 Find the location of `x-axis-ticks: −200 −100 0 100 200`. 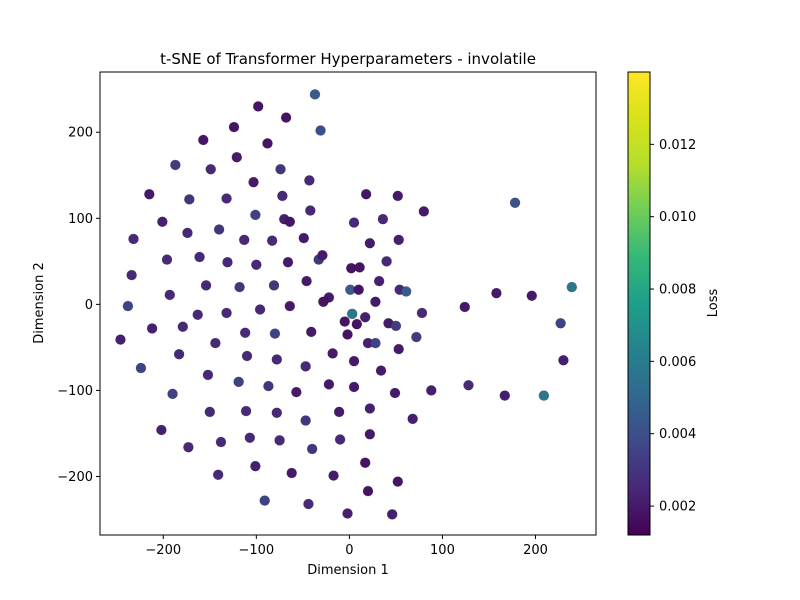

x-axis-ticks: −200 −100 0 100 200 is located at coordinates (346, 546).